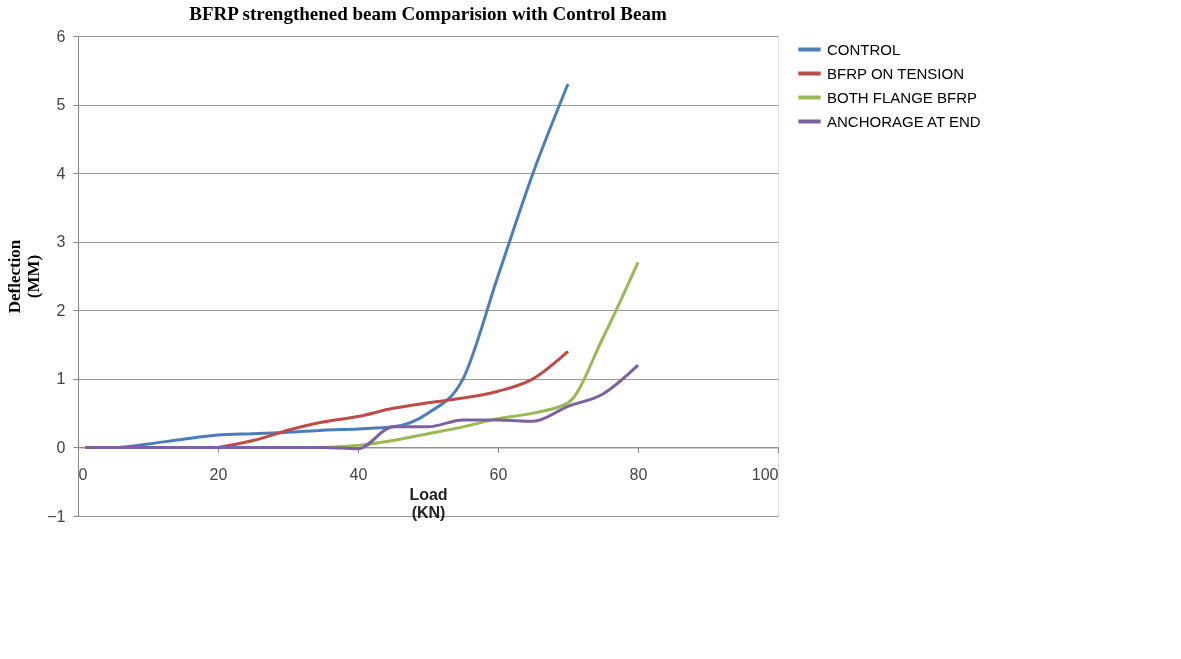 The height and width of the screenshot is (659, 1181). Describe the element at coordinates (498, 474) in the screenshot. I see `x-tick-label: 60` at that location.